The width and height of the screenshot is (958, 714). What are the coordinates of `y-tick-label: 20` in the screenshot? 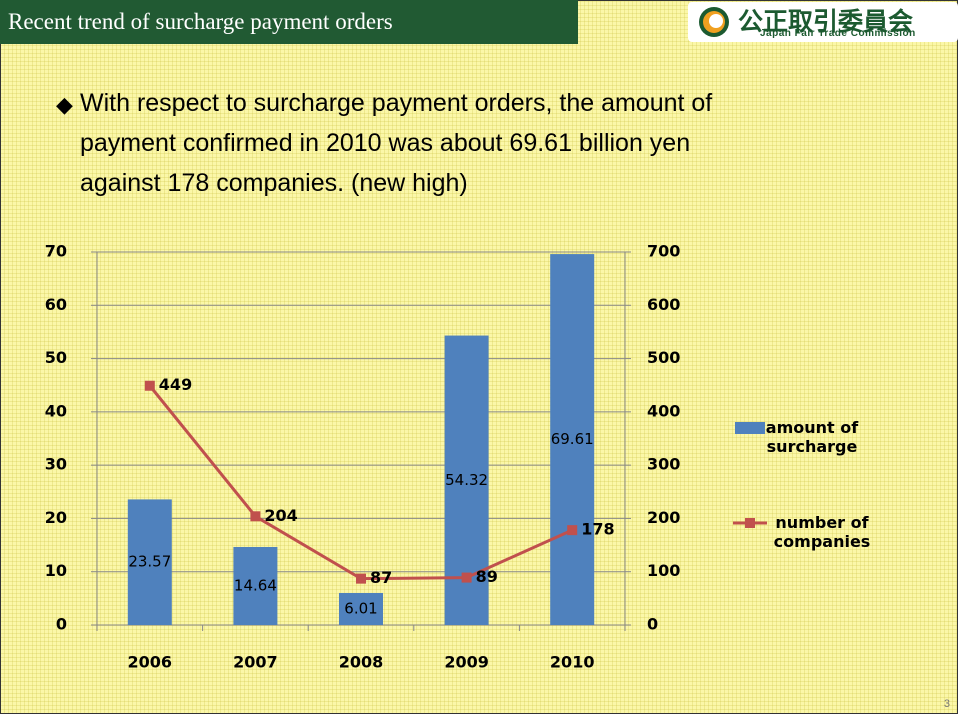 It's located at (56, 517).